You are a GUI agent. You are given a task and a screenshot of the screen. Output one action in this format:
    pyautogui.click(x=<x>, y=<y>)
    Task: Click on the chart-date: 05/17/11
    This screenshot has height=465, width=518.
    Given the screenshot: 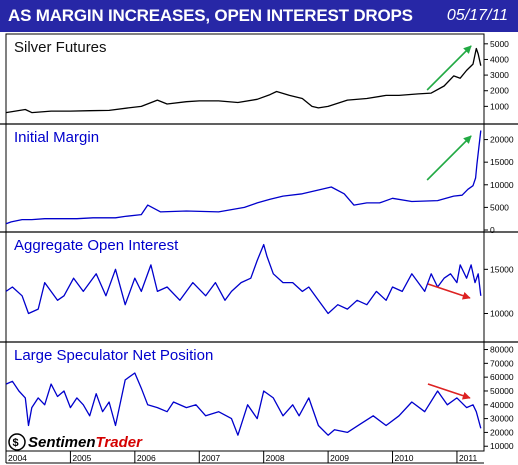 What is the action you would take?
    pyautogui.click(x=477, y=15)
    